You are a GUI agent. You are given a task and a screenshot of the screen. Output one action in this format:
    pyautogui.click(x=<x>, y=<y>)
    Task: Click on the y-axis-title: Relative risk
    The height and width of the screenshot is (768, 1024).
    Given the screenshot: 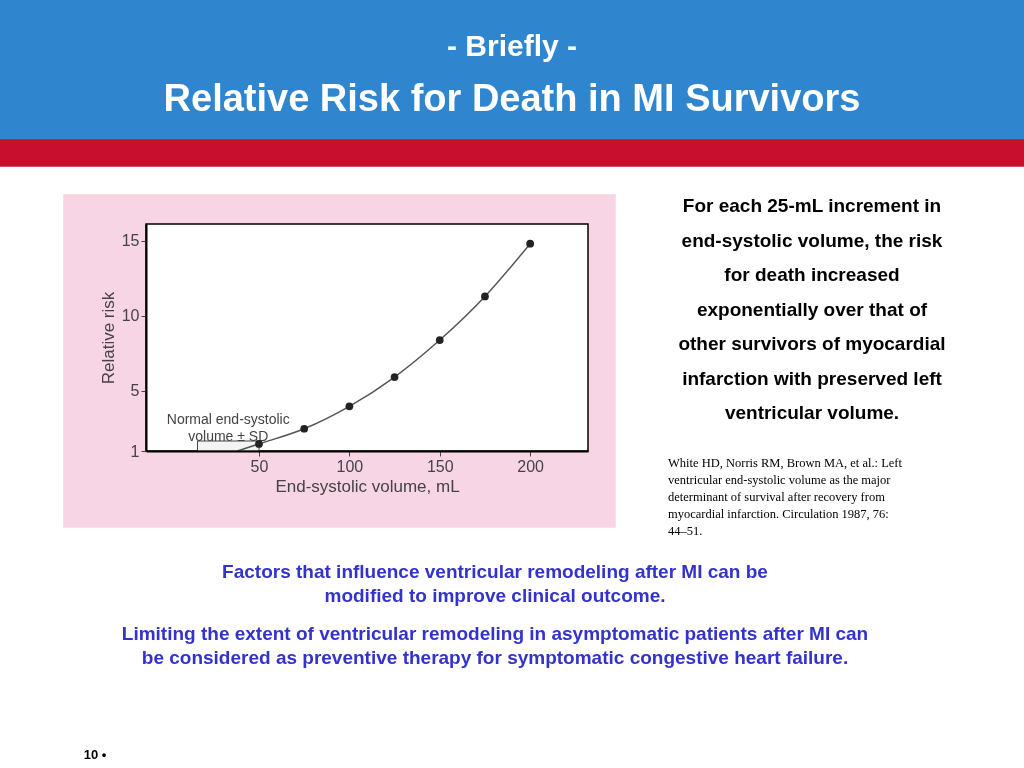 What is the action you would take?
    pyautogui.click(x=108, y=338)
    